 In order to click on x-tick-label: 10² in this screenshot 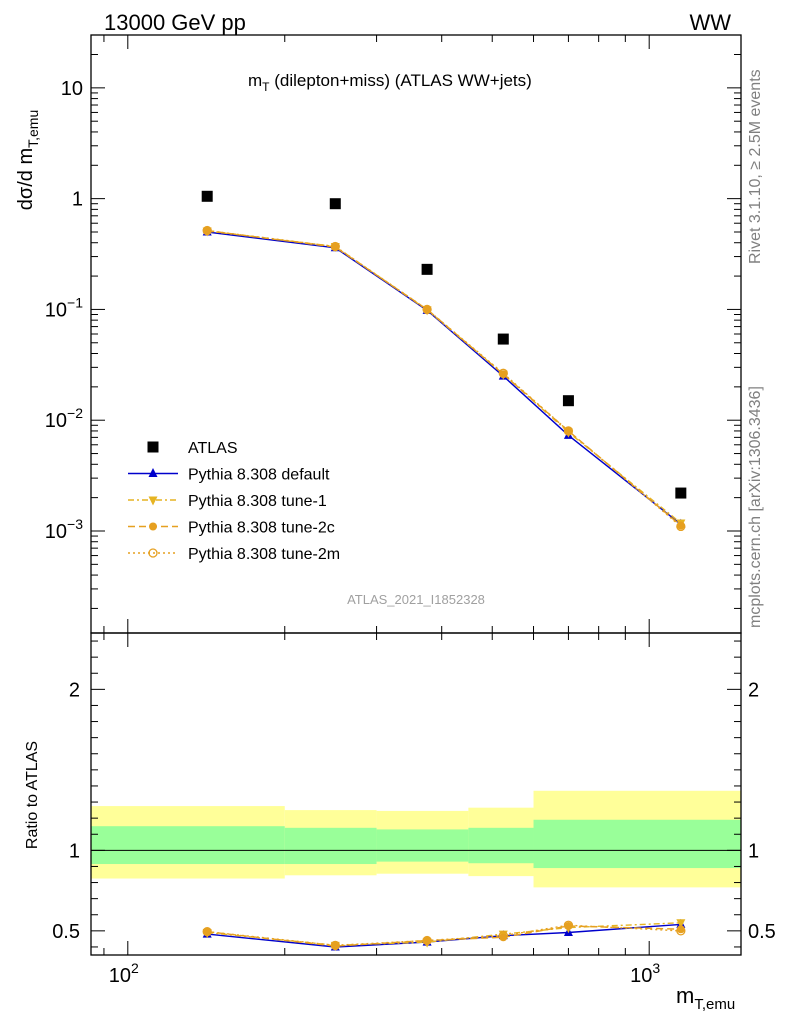, I will do `click(124, 973)`.